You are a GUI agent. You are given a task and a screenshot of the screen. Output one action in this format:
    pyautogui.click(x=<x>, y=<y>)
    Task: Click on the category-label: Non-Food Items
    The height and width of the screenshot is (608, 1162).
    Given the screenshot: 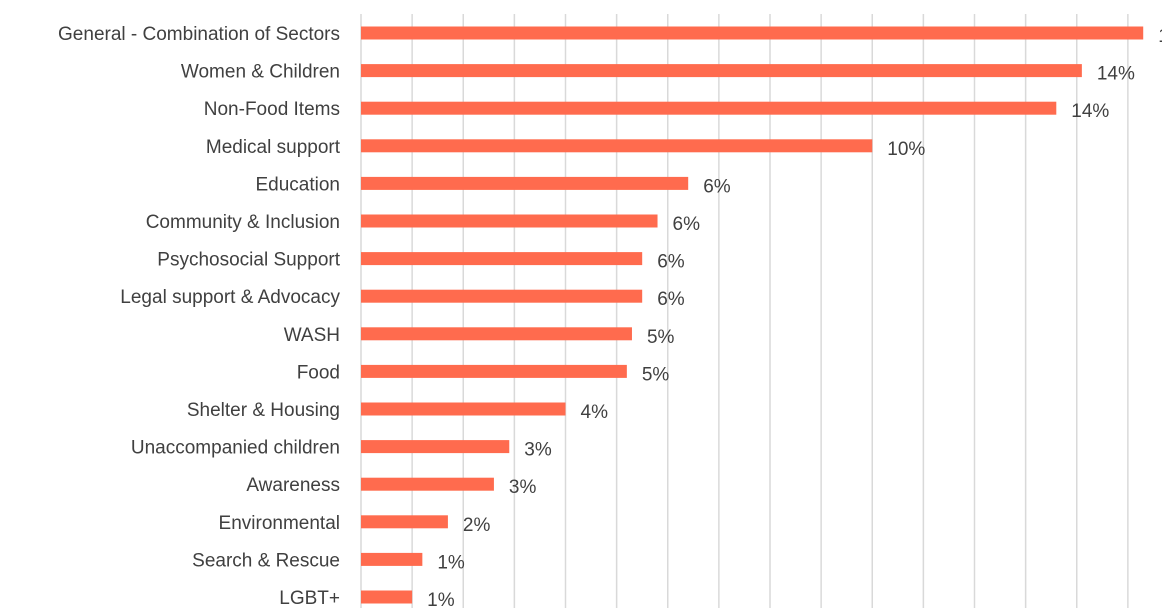 What is the action you would take?
    pyautogui.click(x=272, y=109)
    